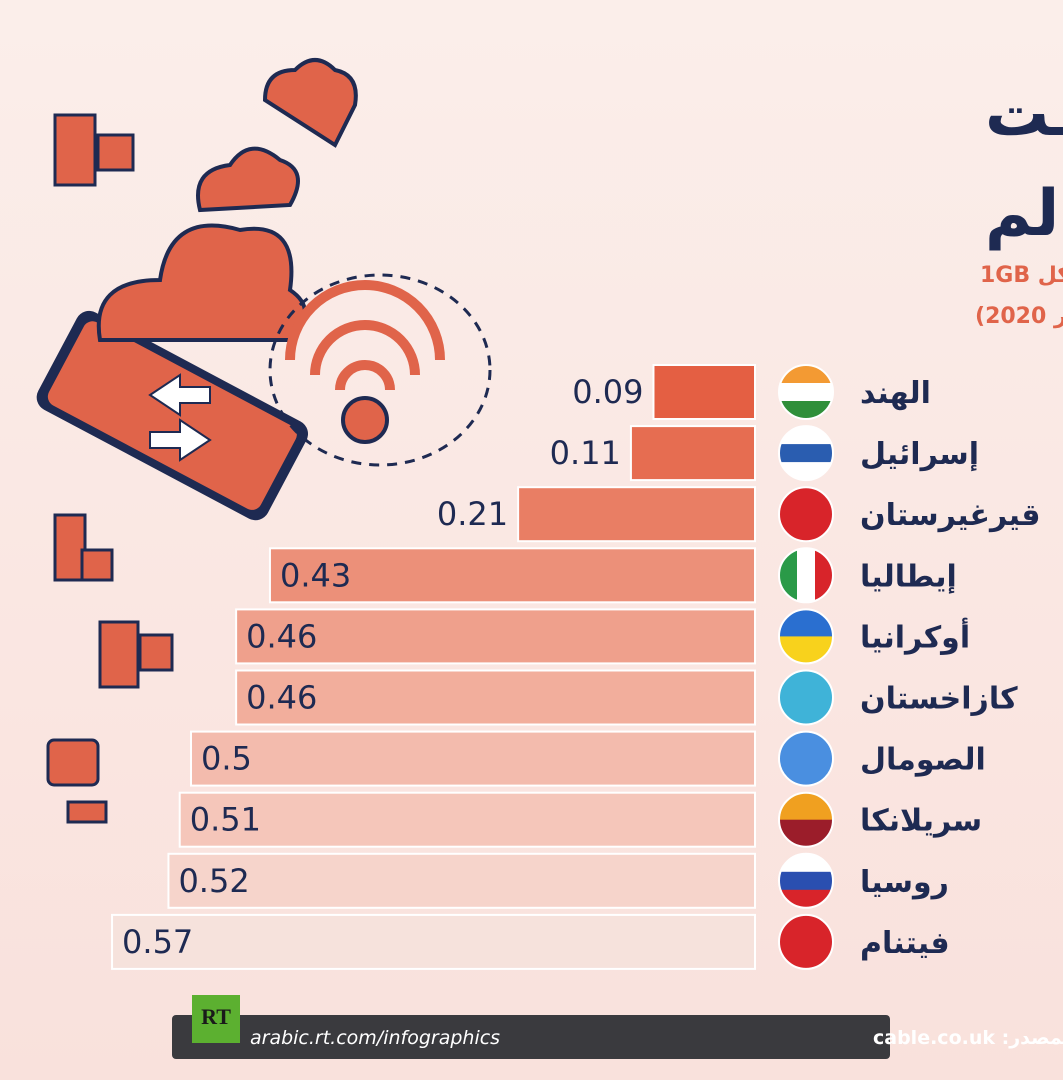 The image size is (1063, 1080). What do you see at coordinates (1019, 316) in the screenshot?
I see `subtitle-date: (فبراير 2020)` at bounding box center [1019, 316].